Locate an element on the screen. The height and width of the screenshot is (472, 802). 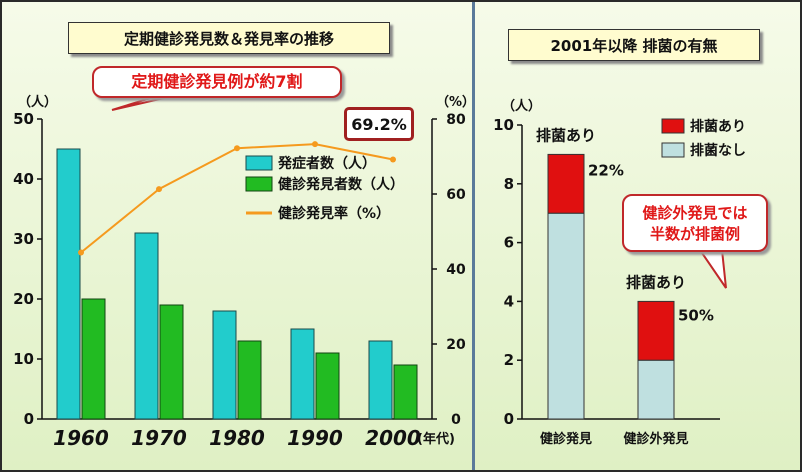
left-y-tick-label: 30 is located at coordinates (23, 239).